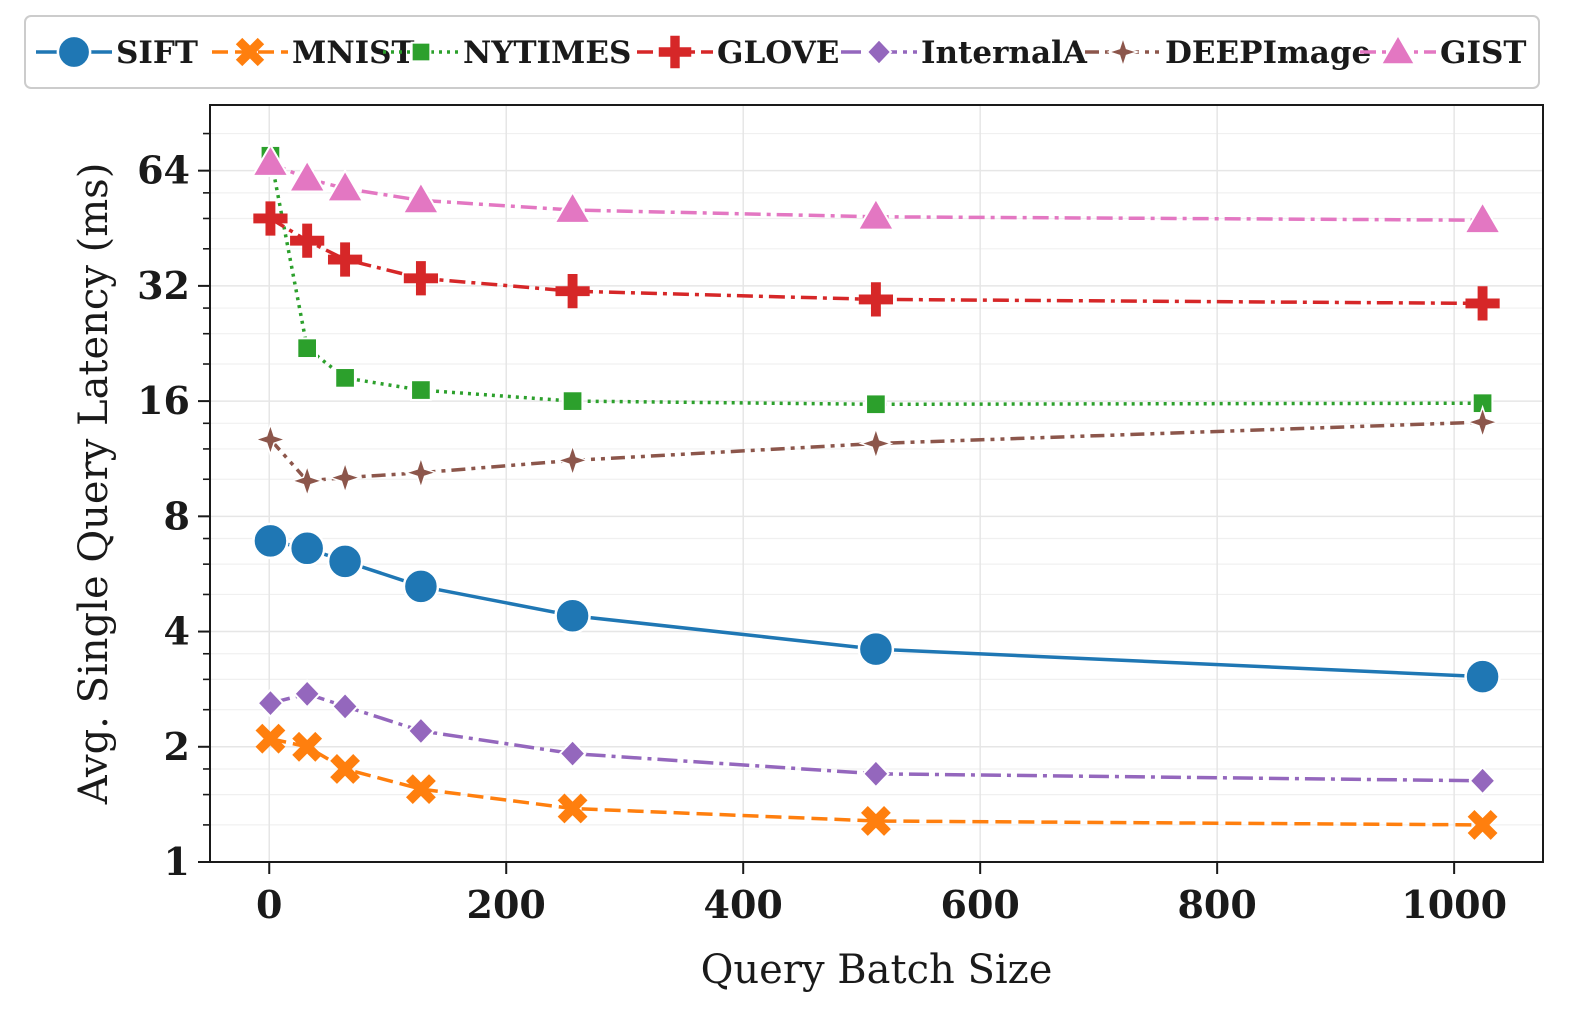  What do you see at coordinates (1398, 49) in the screenshot?
I see `legend-marker-gist` at bounding box center [1398, 49].